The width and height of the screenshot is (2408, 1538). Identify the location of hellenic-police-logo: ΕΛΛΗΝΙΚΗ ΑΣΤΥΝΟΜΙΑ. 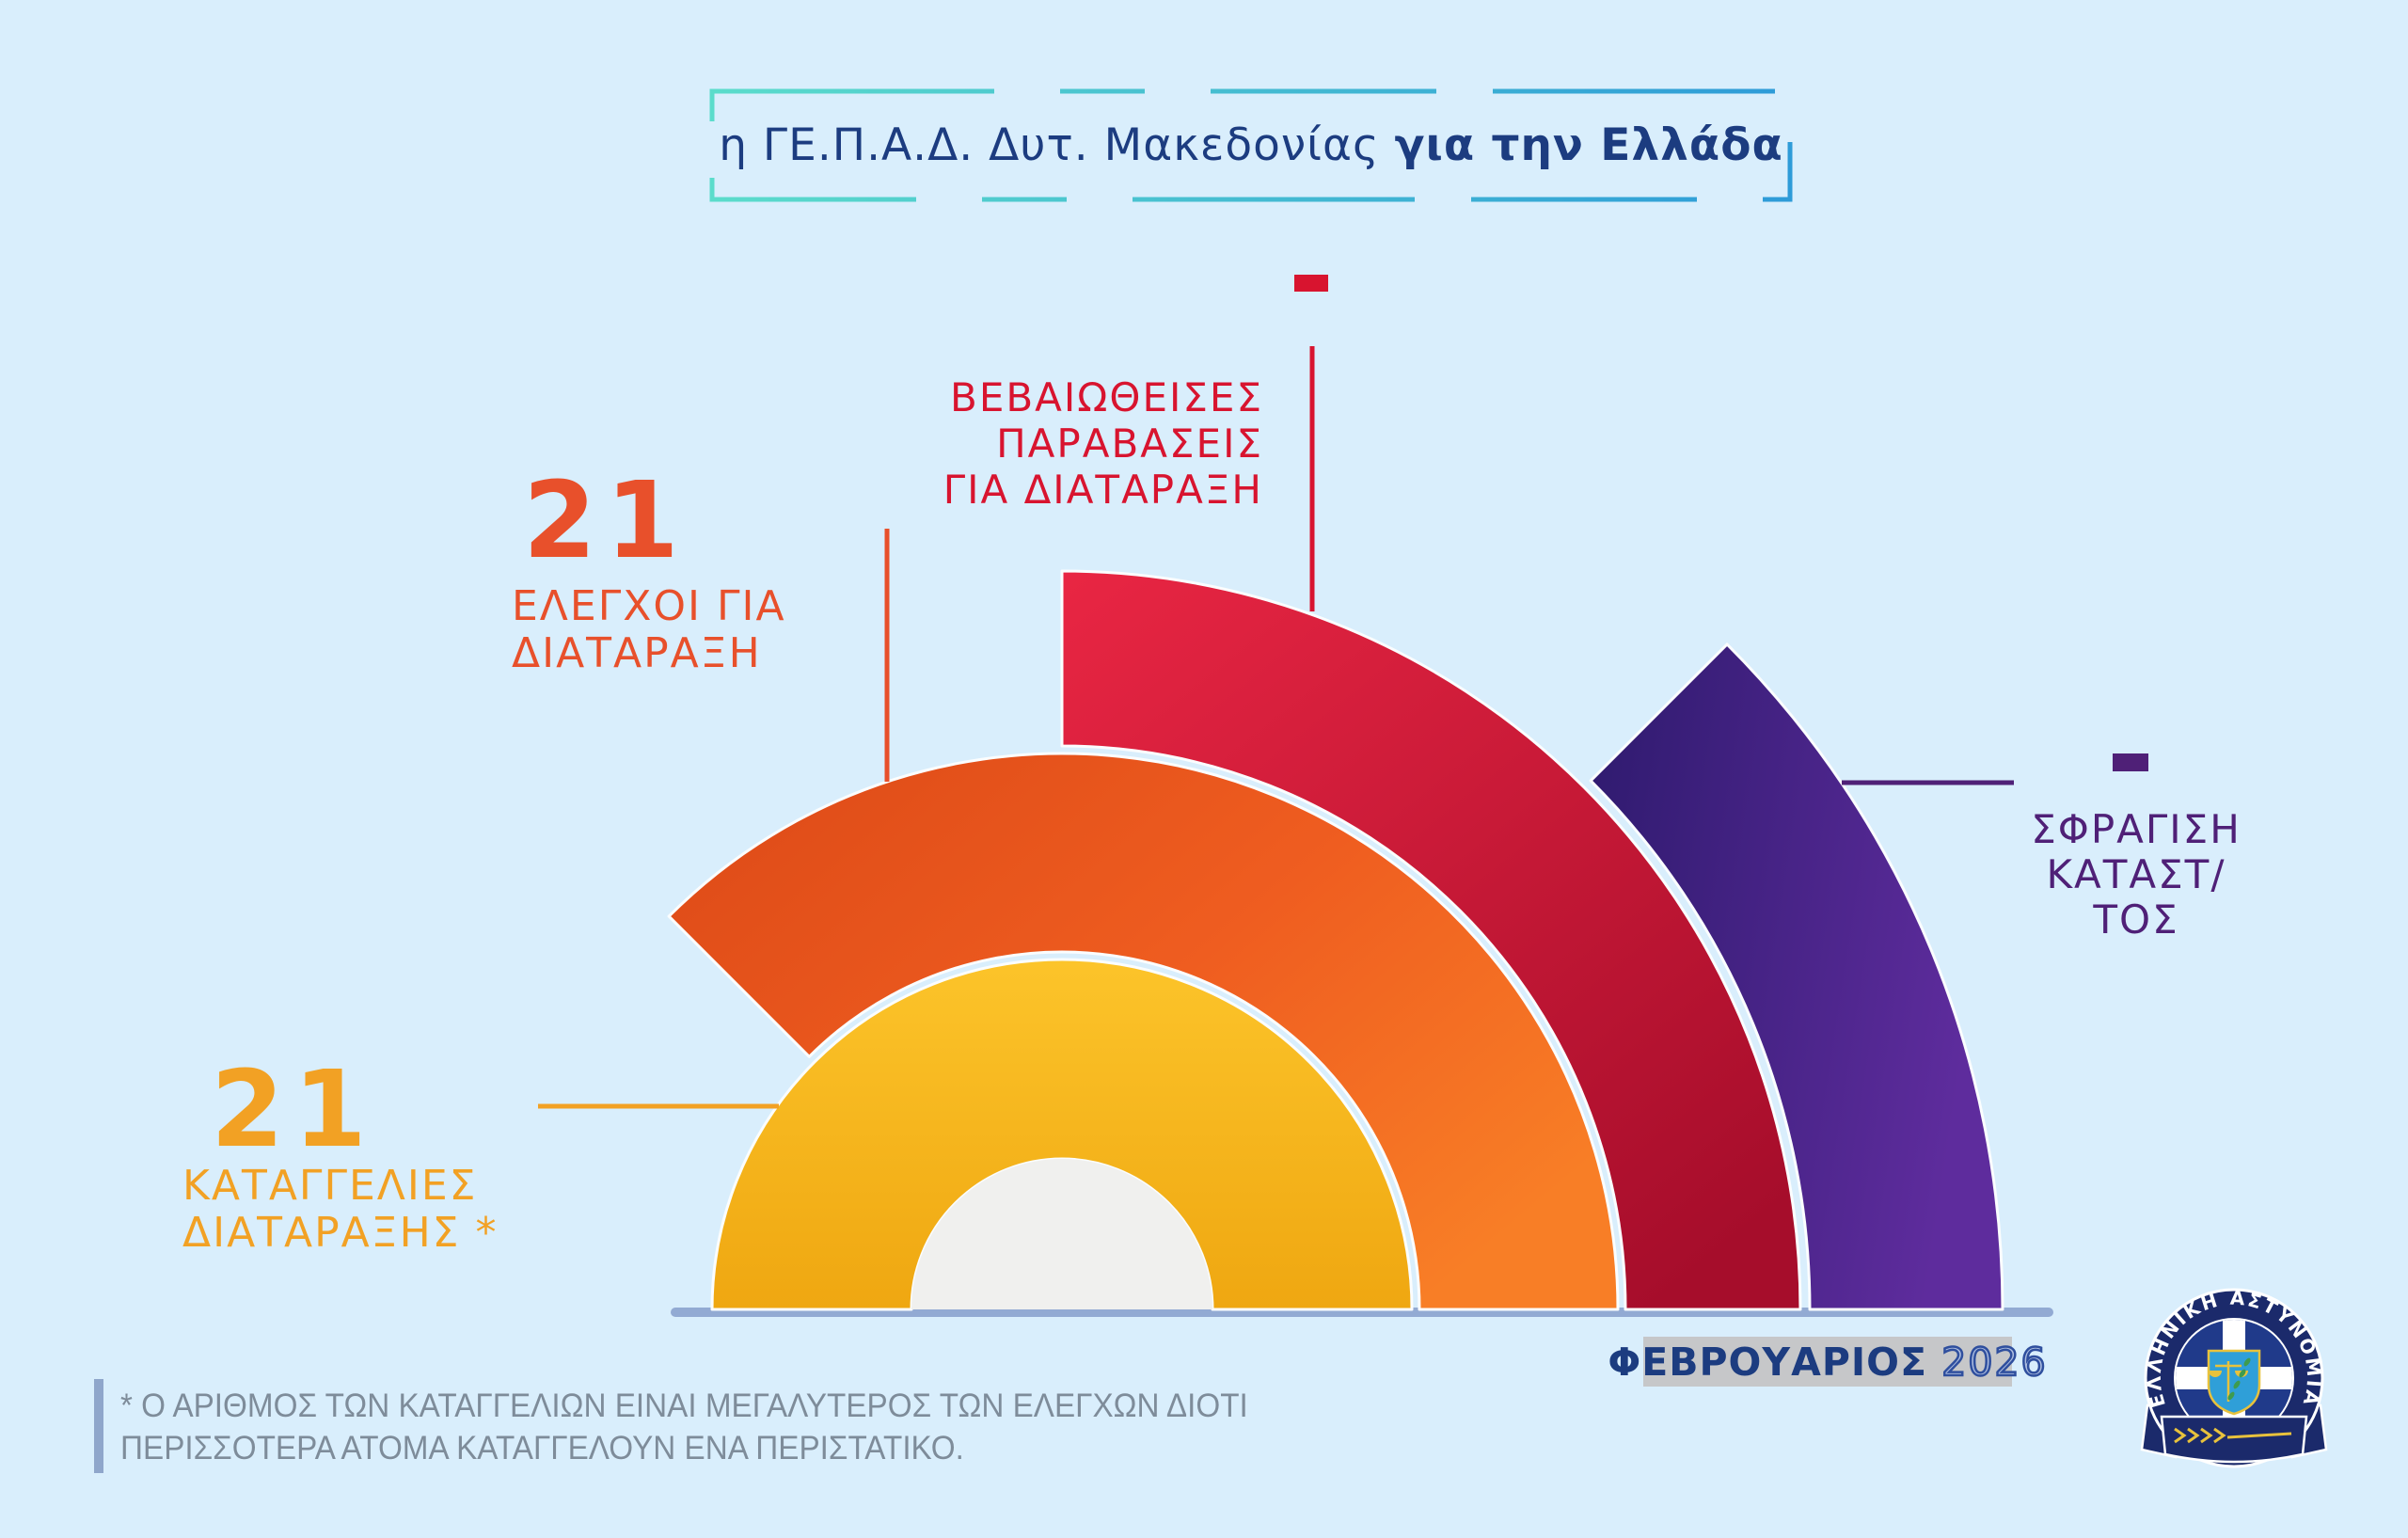
(2234, 1378).